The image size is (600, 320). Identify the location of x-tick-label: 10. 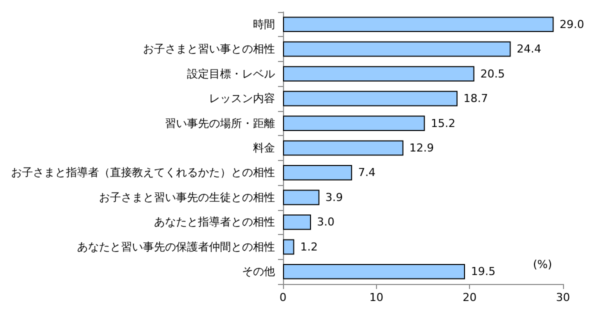
(376, 297).